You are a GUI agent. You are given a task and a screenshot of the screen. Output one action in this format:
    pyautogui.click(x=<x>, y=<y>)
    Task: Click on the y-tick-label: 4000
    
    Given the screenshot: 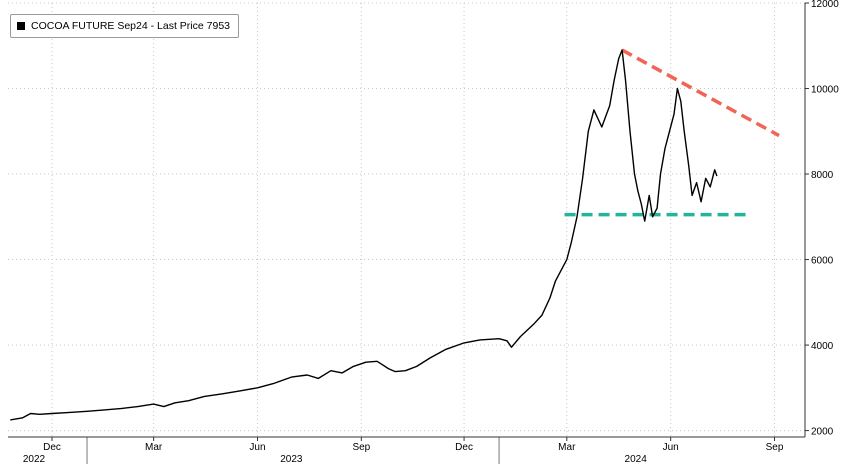 What is the action you would take?
    pyautogui.click(x=822, y=346)
    